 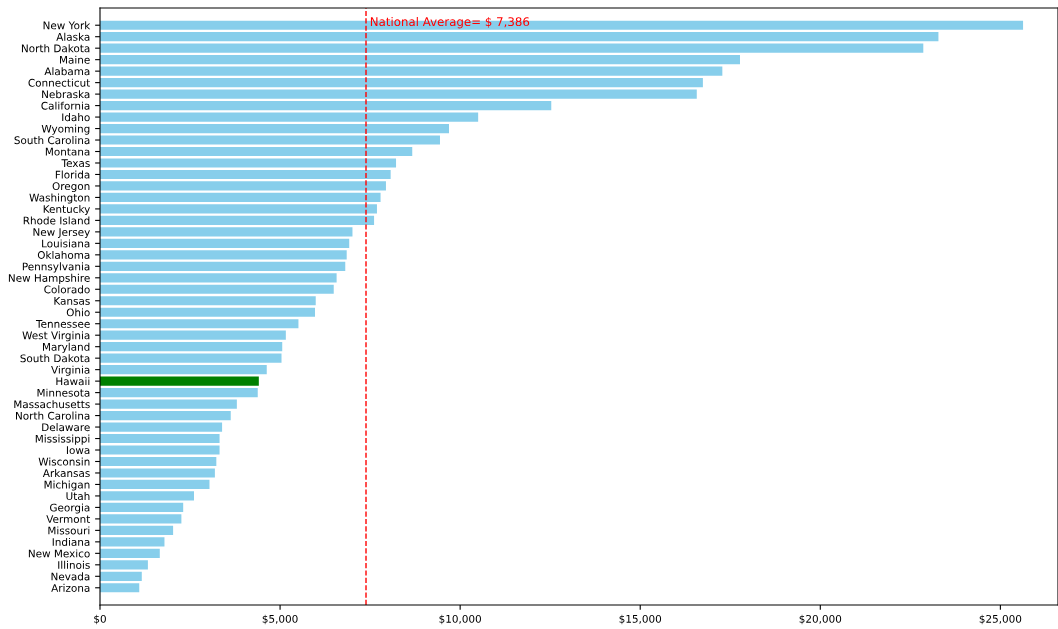 I want to click on y-tick-label: Connecticut, so click(x=59, y=82).